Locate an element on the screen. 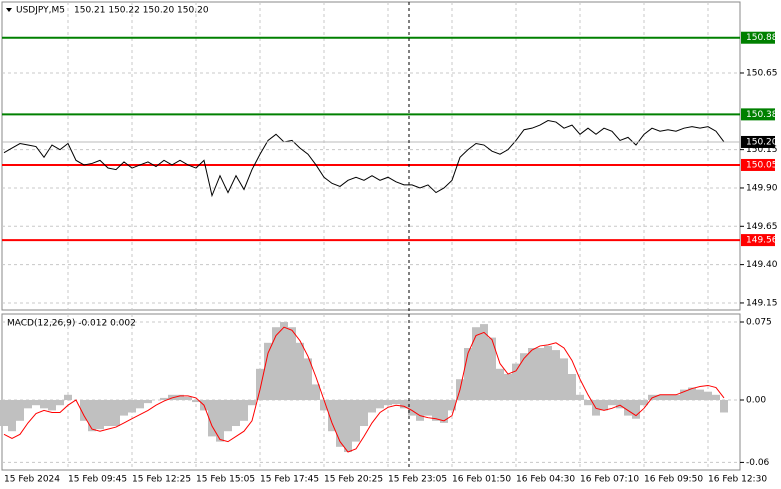 This screenshot has height=489, width=781. last-price-box is located at coordinates (758, 141).